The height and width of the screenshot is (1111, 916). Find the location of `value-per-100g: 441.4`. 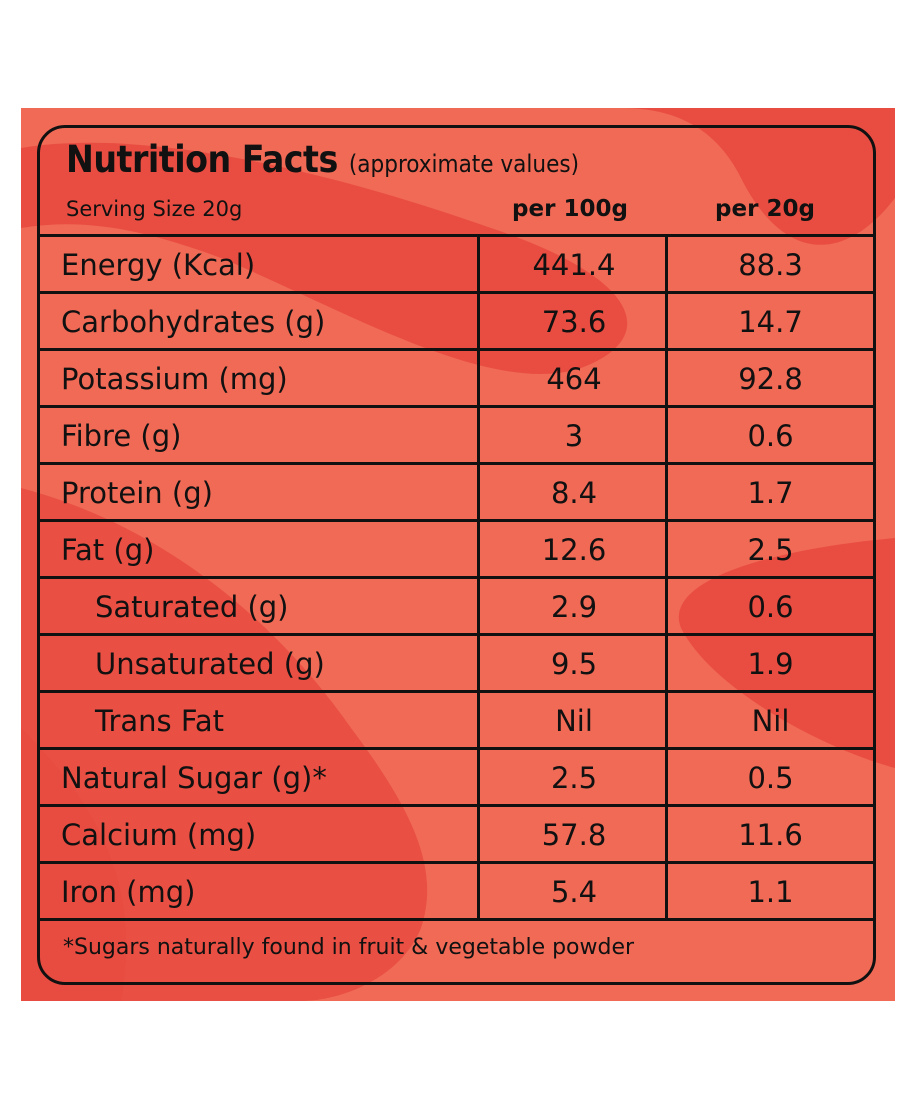

value-per-100g: 441.4 is located at coordinates (572, 264).